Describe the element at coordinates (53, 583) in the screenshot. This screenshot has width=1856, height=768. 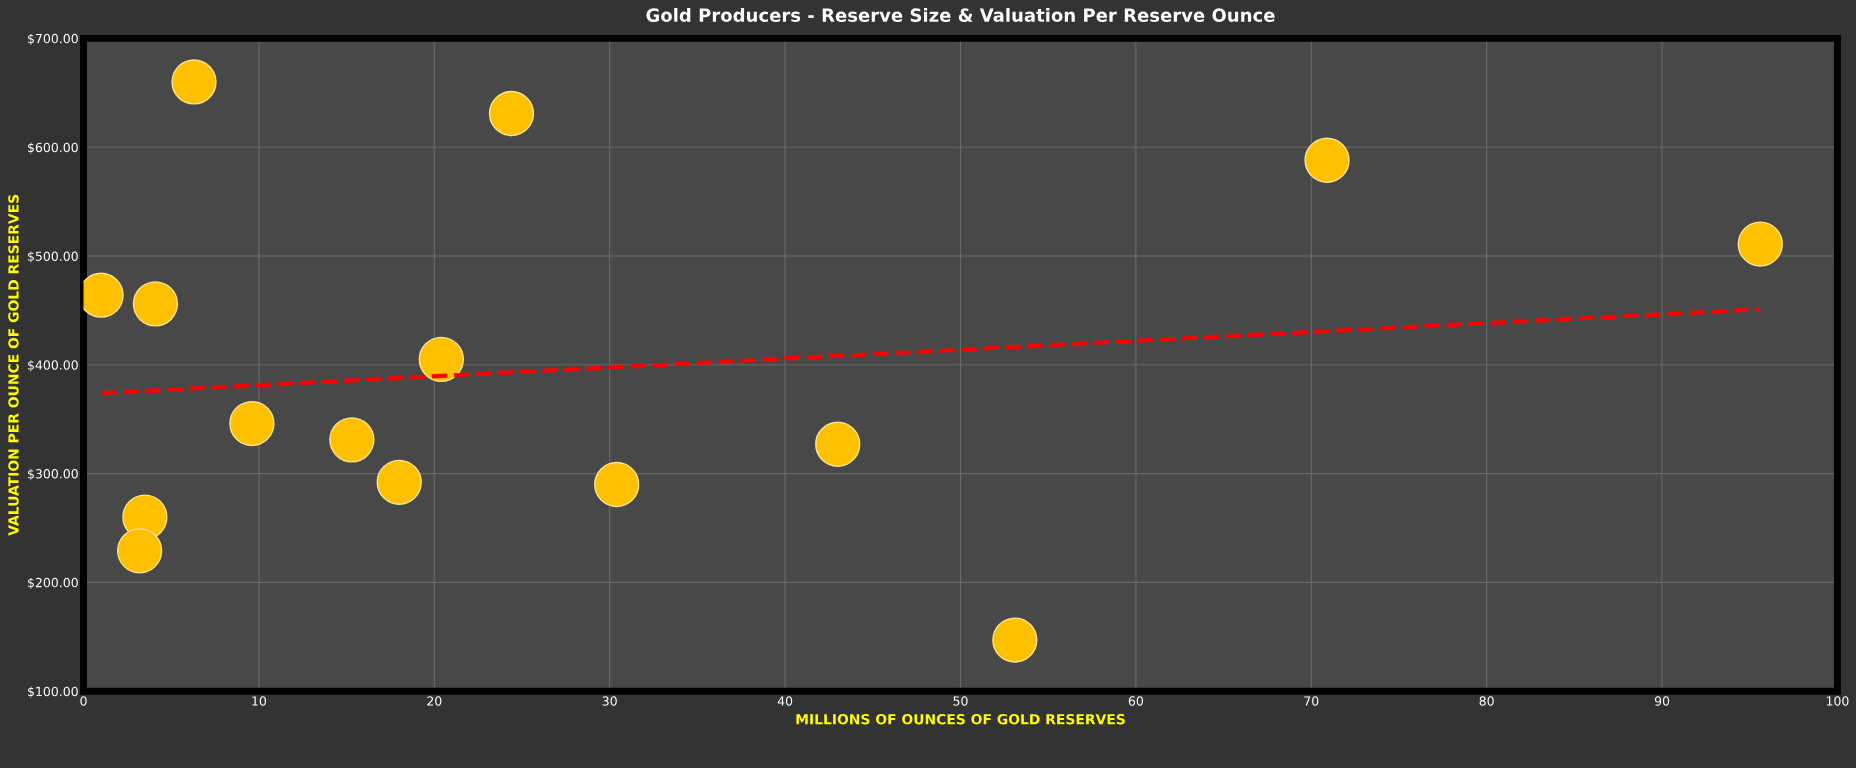
I see `y-tick-label: $200.00` at that location.